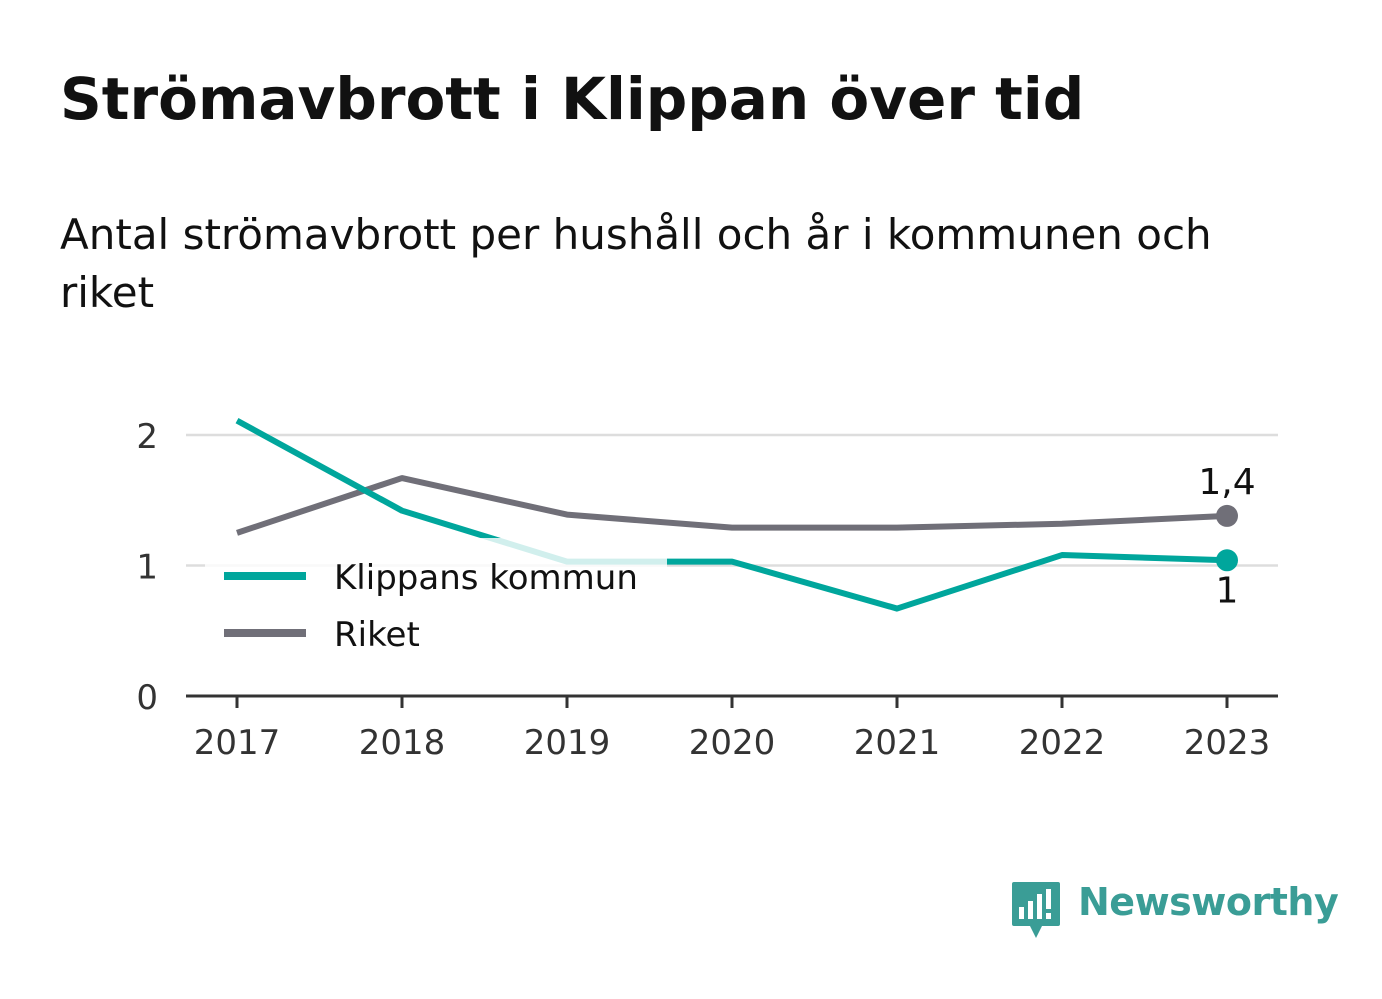 The height and width of the screenshot is (999, 1382). I want to click on series-lines, so click(731, 515).